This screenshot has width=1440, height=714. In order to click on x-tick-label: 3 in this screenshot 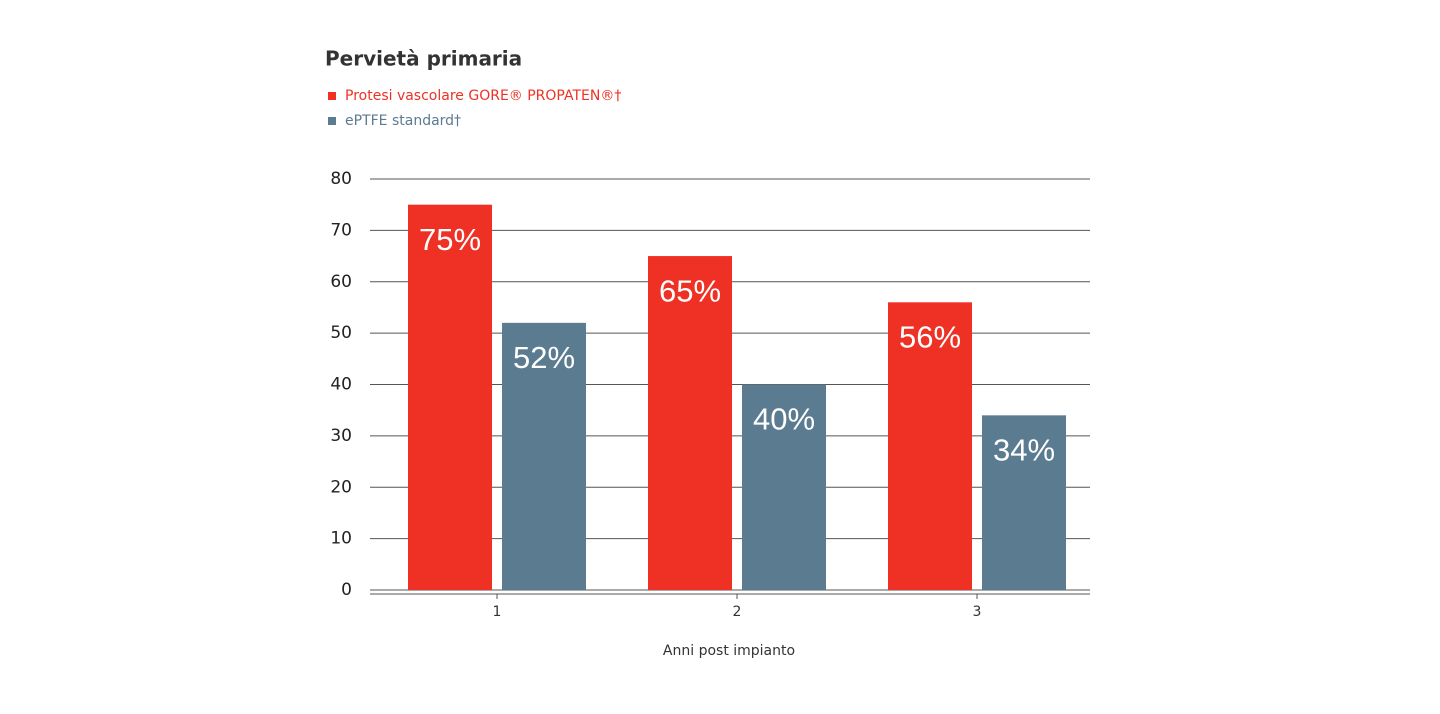, I will do `click(977, 612)`.